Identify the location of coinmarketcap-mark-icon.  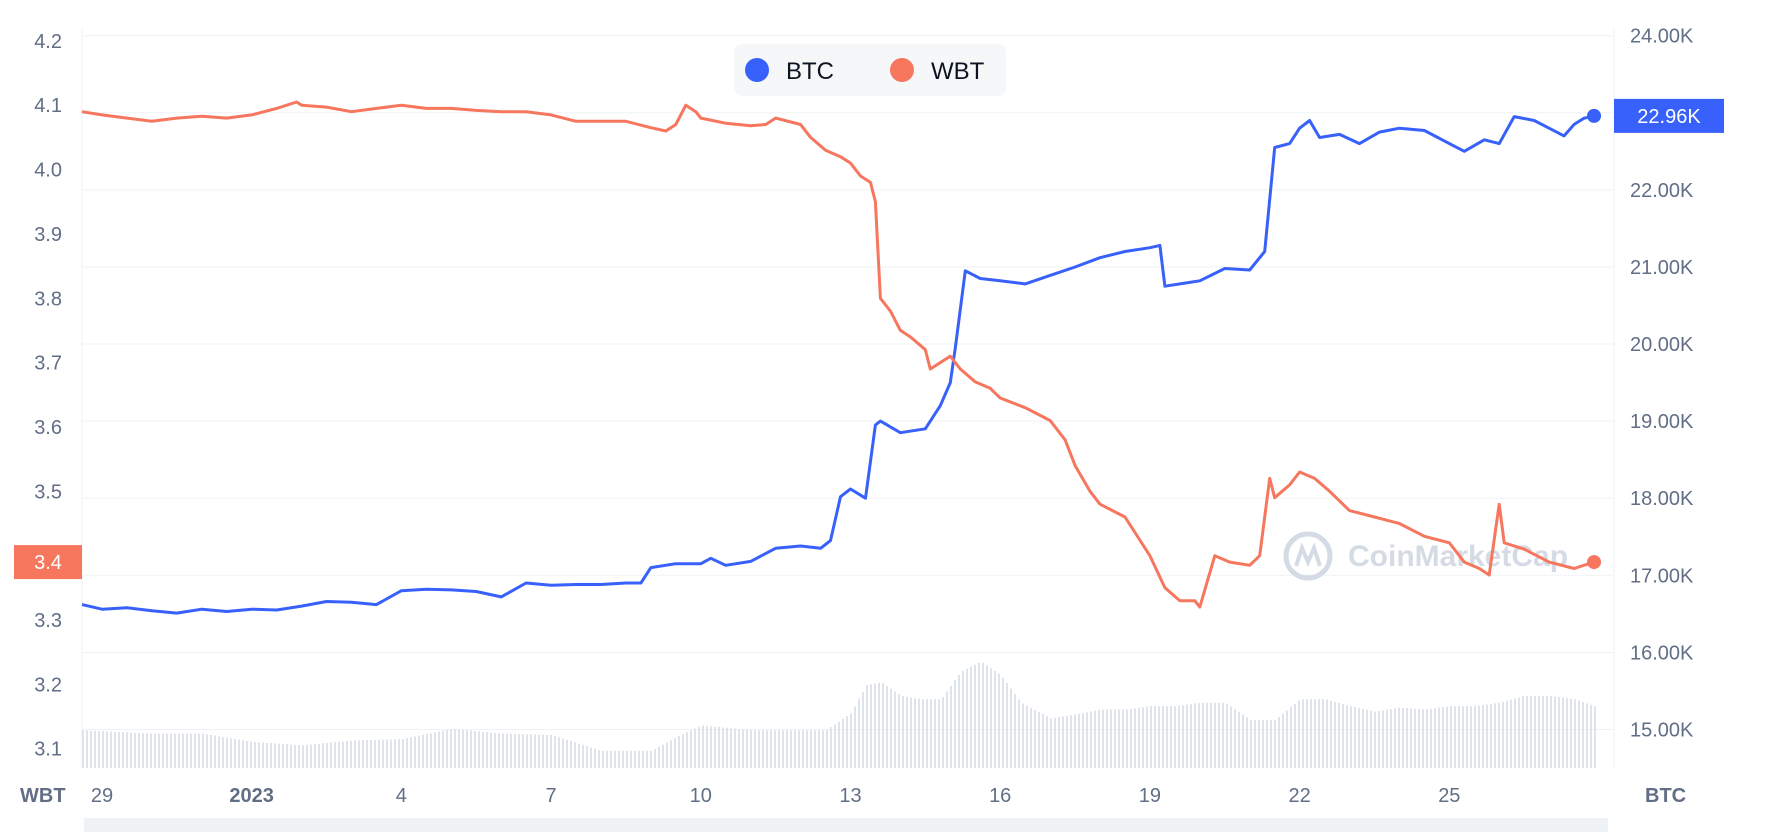
(1308, 555).